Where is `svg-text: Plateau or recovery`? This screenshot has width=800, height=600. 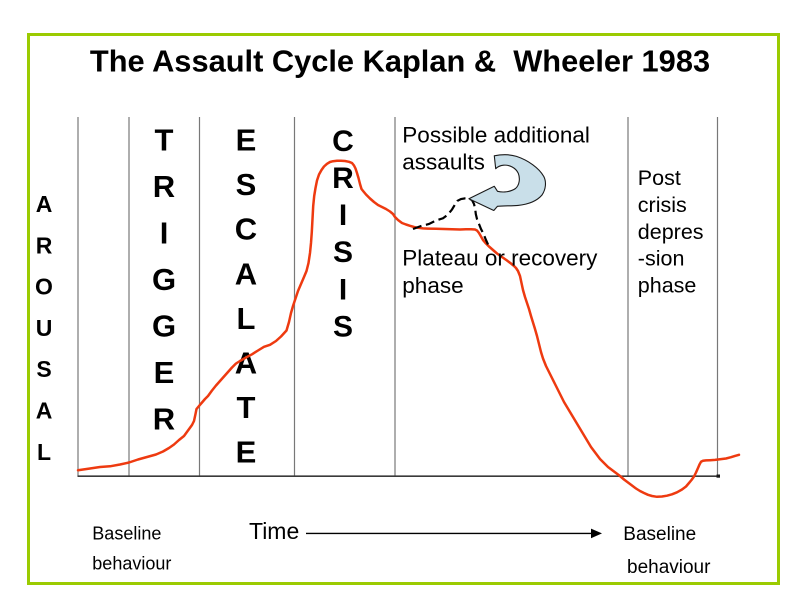 svg-text: Plateau or recovery is located at coordinates (500, 257).